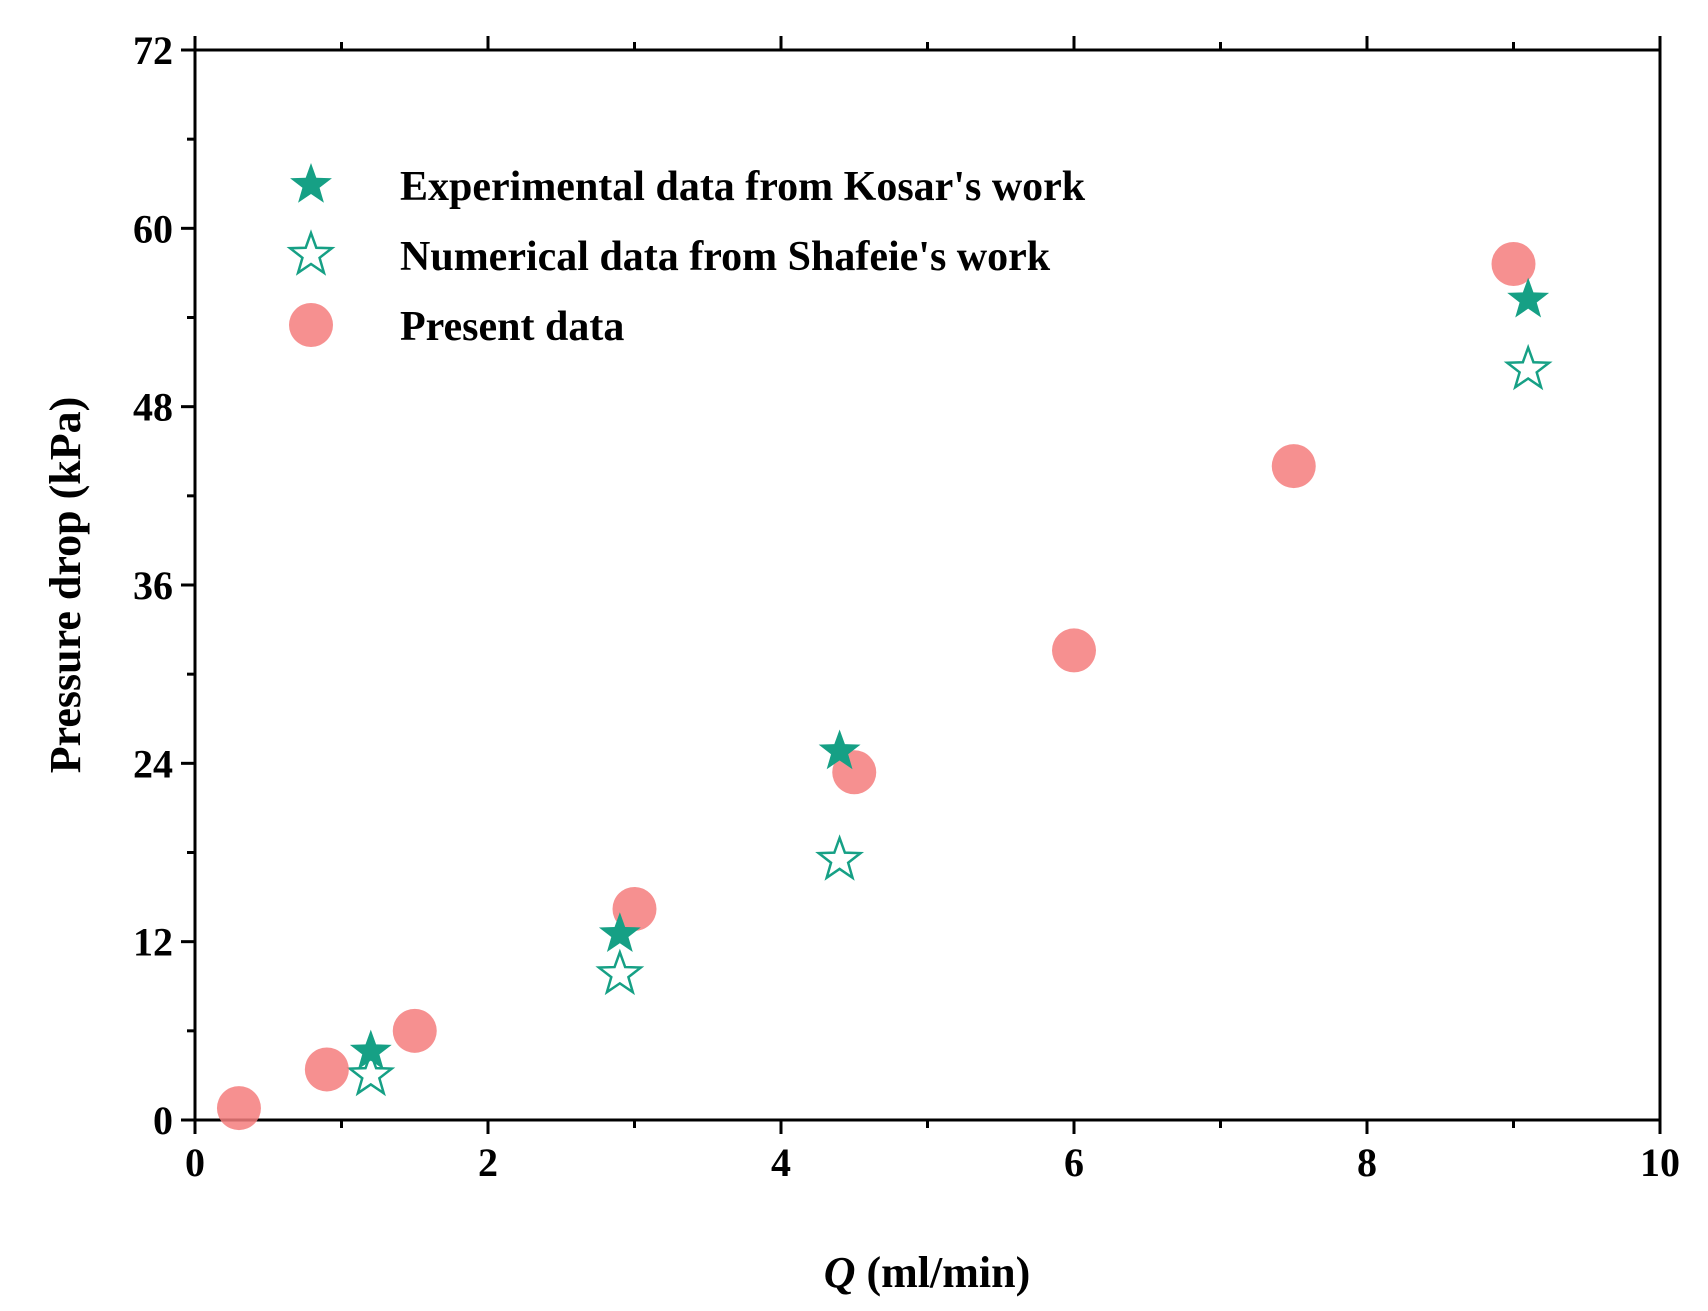  I want to click on legend-label: Present data, so click(512, 327).